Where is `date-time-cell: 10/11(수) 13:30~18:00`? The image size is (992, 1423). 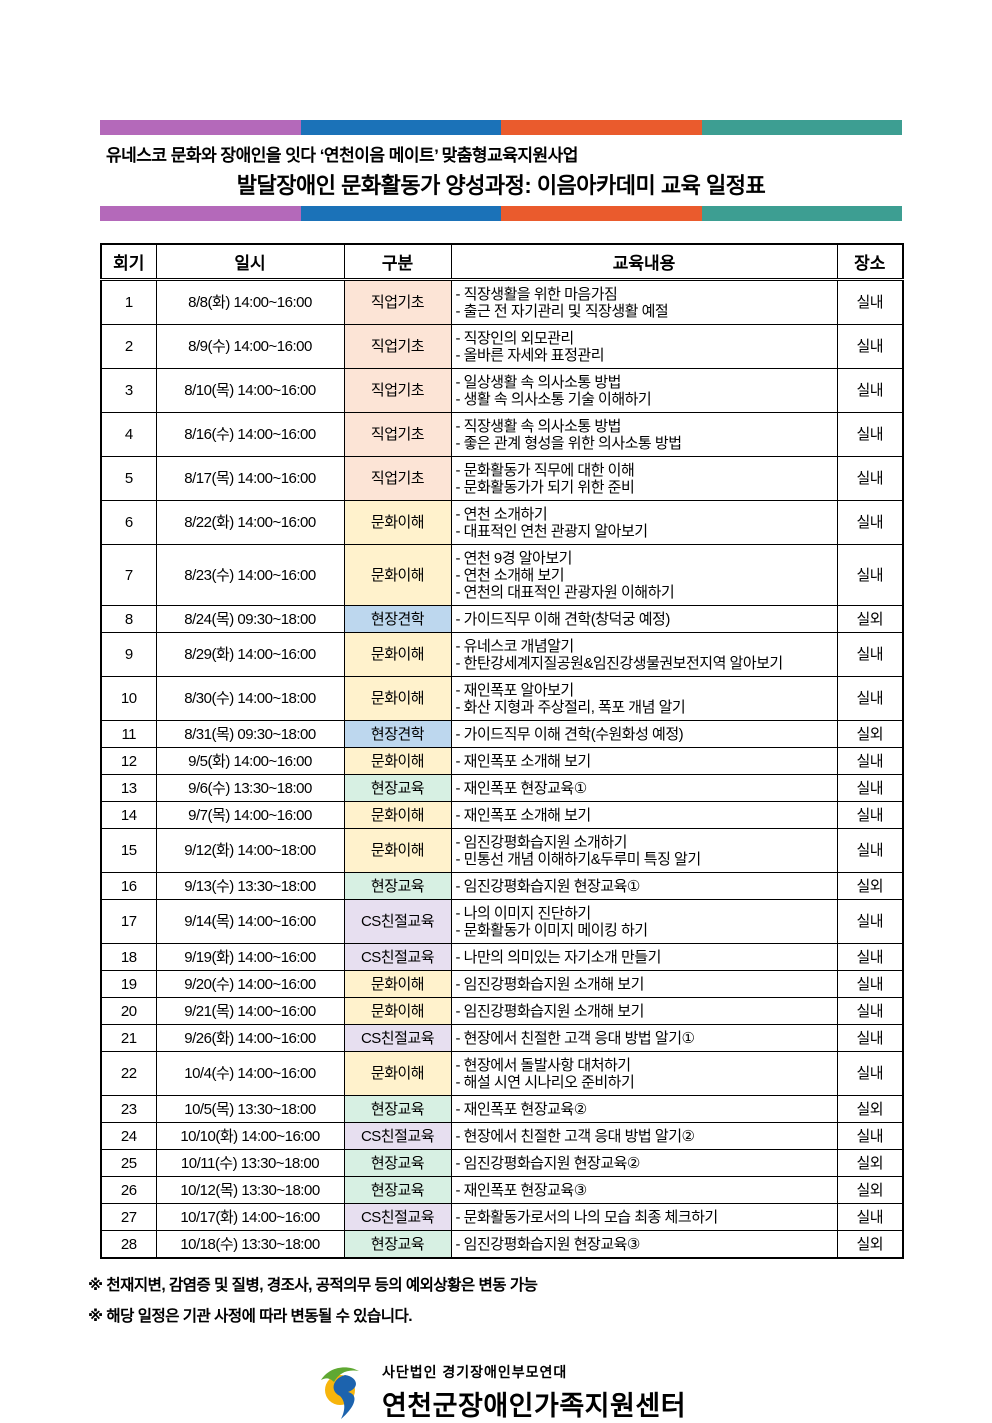 date-time-cell: 10/11(수) 13:30~18:00 is located at coordinates (250, 1163).